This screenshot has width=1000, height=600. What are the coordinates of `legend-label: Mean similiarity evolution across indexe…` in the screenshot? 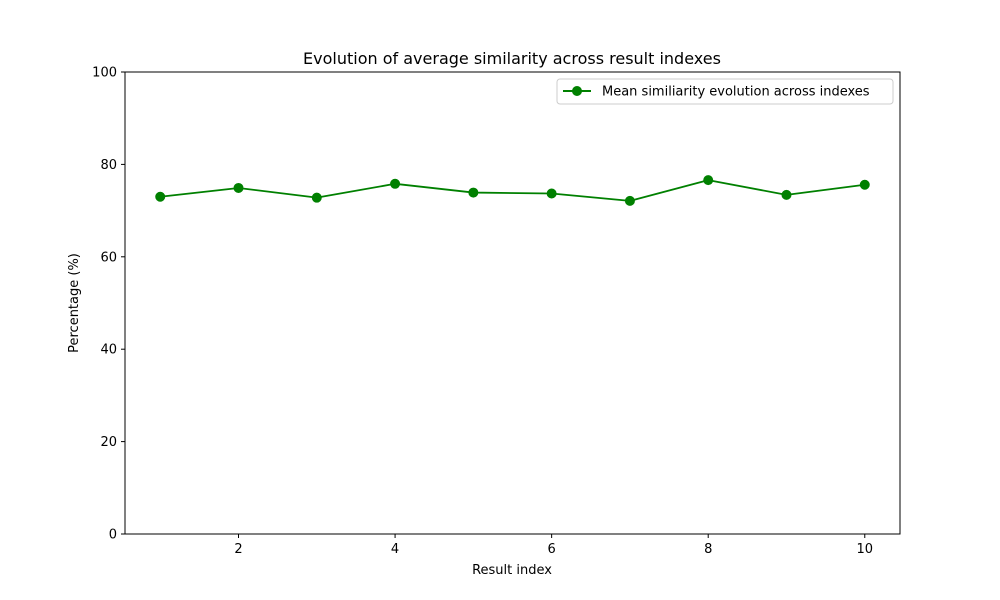 It's located at (736, 92).